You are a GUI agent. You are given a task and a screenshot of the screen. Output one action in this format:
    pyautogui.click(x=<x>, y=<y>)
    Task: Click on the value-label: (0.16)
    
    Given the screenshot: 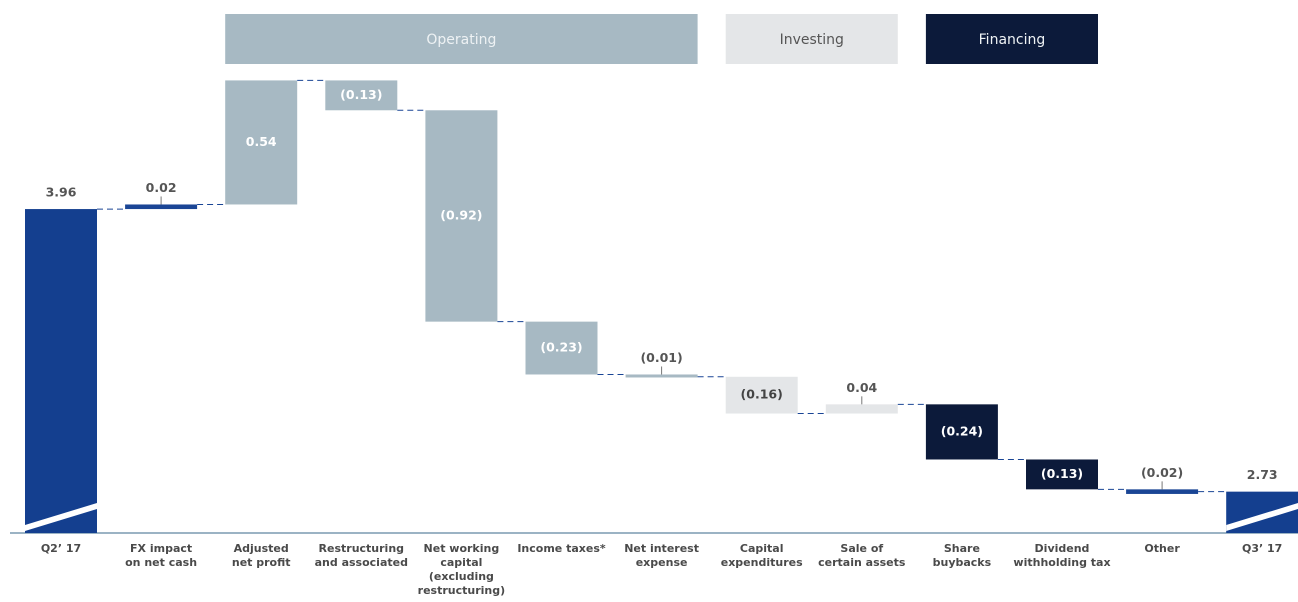 What is the action you would take?
    pyautogui.click(x=762, y=394)
    